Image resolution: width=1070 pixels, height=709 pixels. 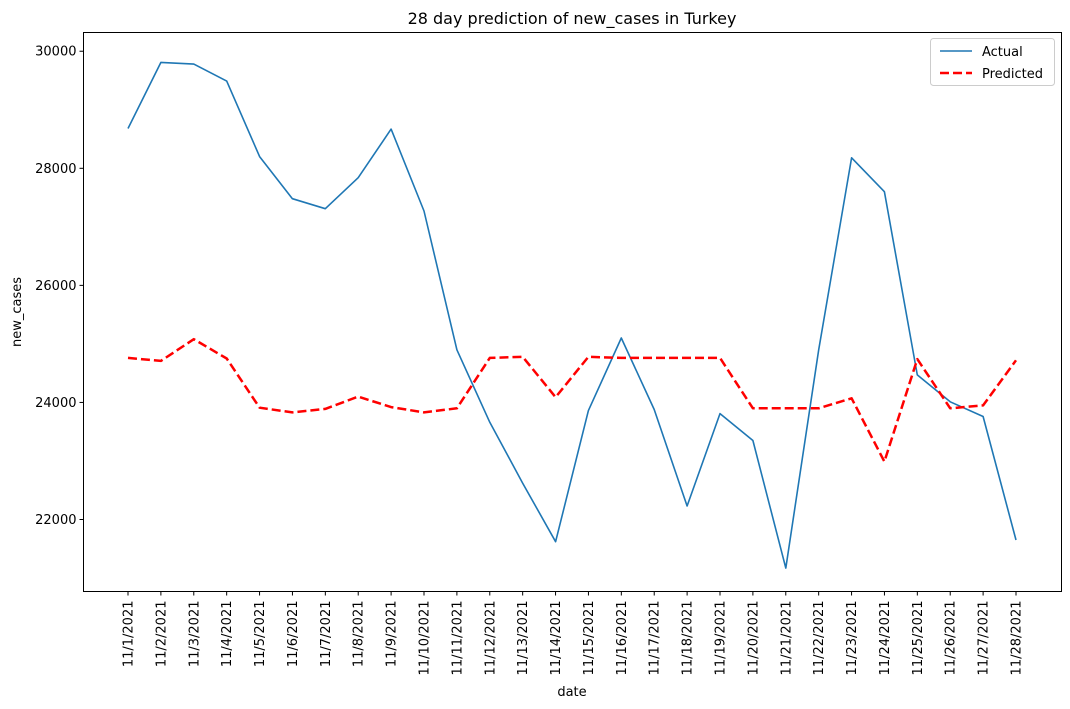 What do you see at coordinates (1017, 638) in the screenshot?
I see `x-tick-label: 11/28/2021` at bounding box center [1017, 638].